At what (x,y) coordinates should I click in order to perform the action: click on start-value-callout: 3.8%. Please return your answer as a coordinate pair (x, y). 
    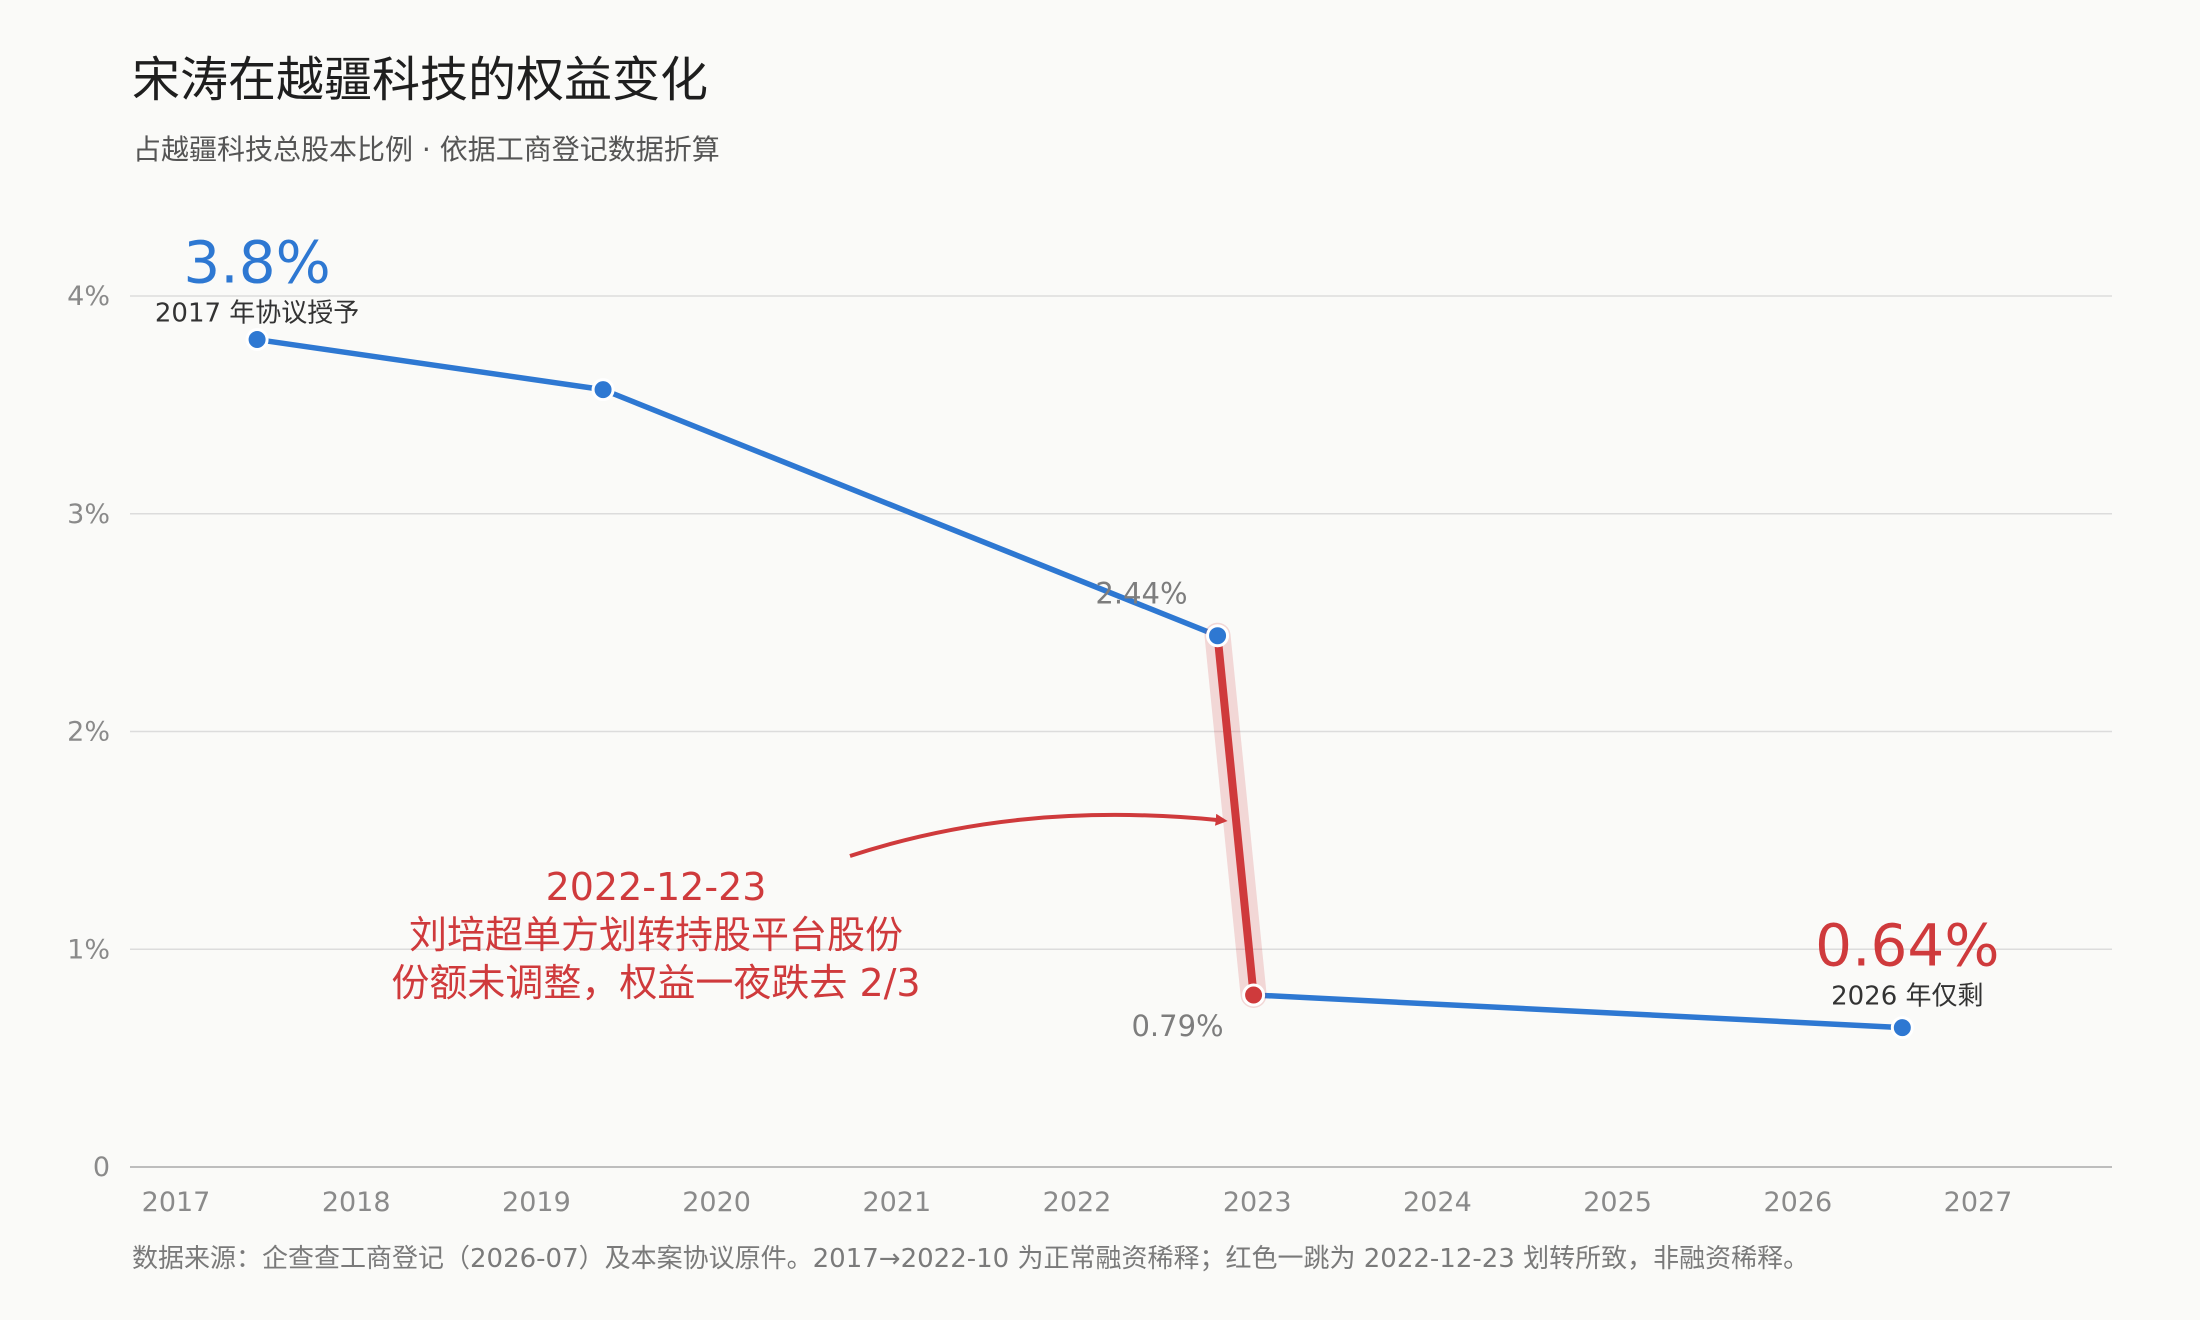
    Looking at the image, I should click on (256, 263).